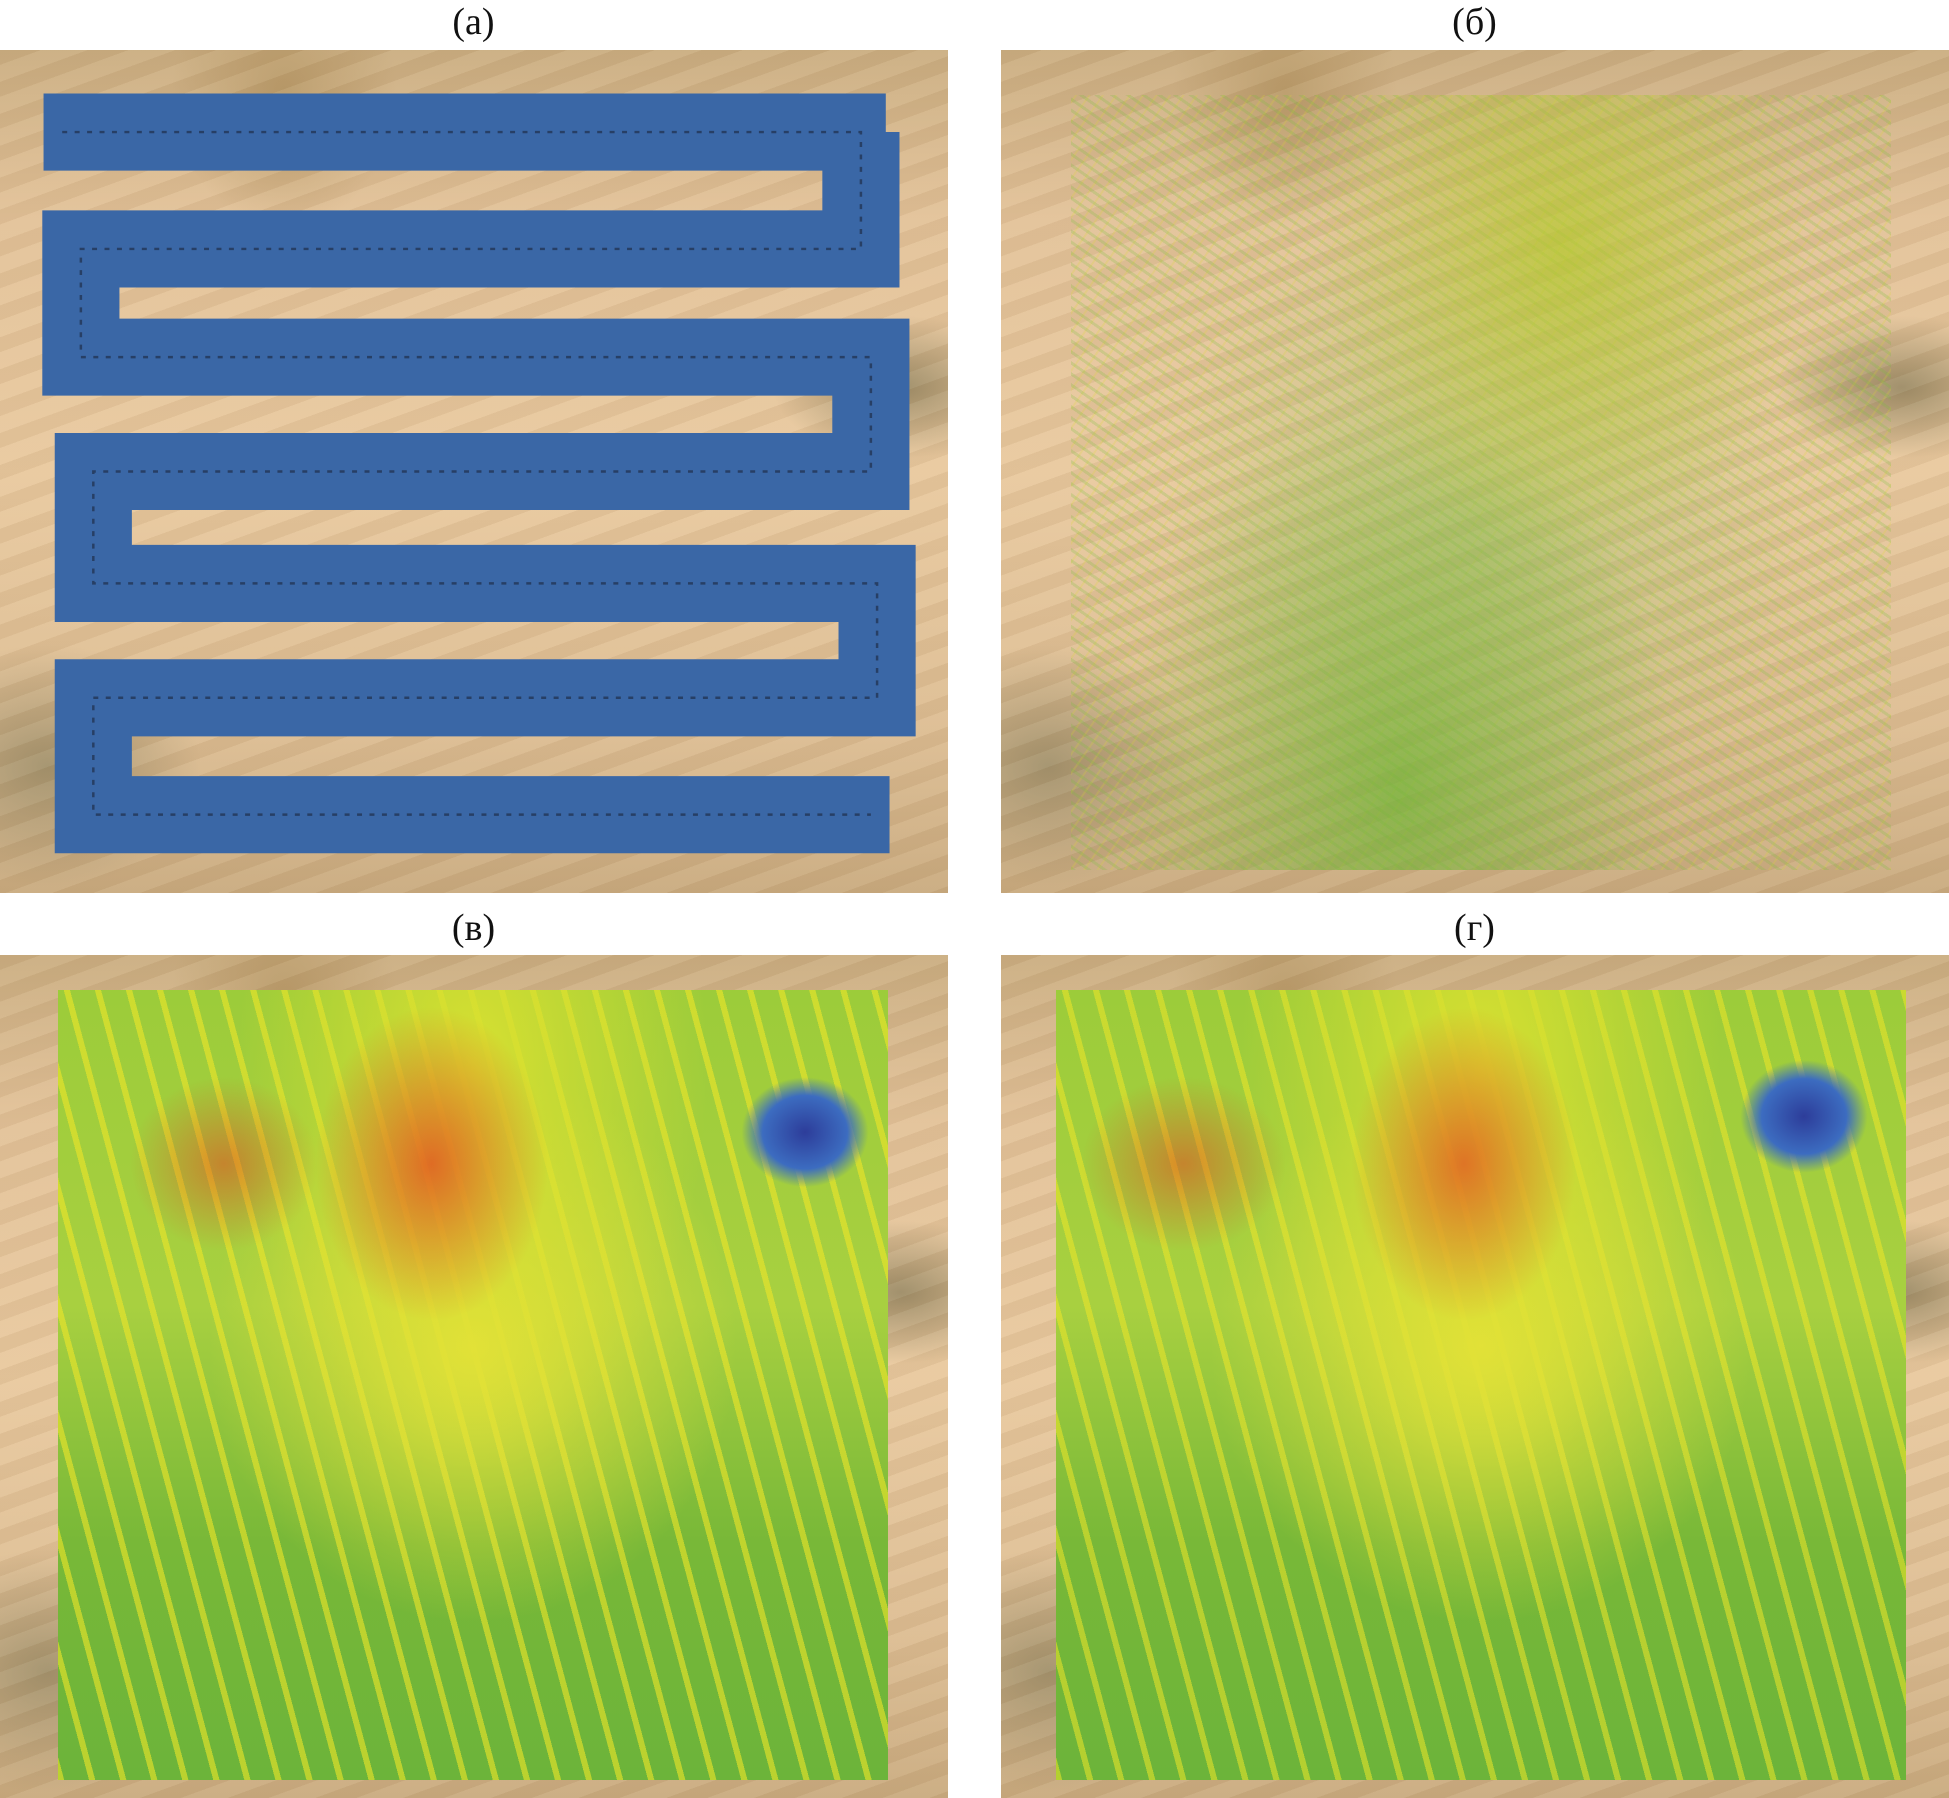 The width and height of the screenshot is (1949, 1798). Describe the element at coordinates (473, 22) in the screenshot. I see `panel-a-label: (а)` at that location.